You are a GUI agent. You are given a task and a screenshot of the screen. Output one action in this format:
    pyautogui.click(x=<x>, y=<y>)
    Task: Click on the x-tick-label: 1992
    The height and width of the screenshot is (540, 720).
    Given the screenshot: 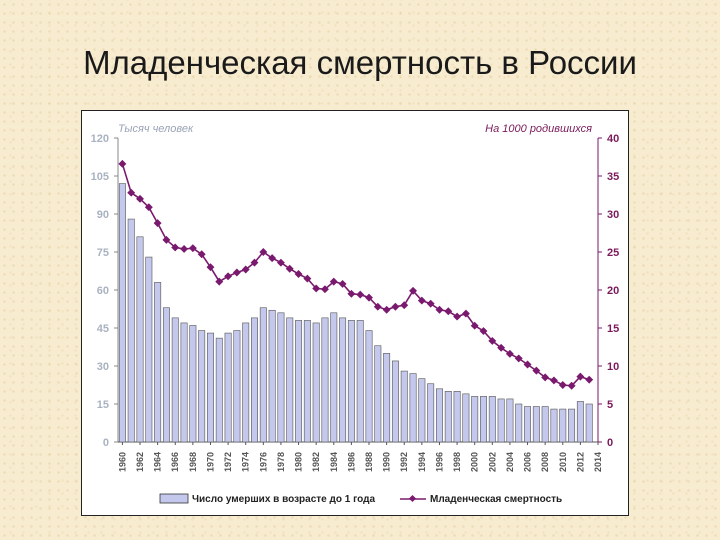 What is the action you would take?
    pyautogui.click(x=404, y=462)
    